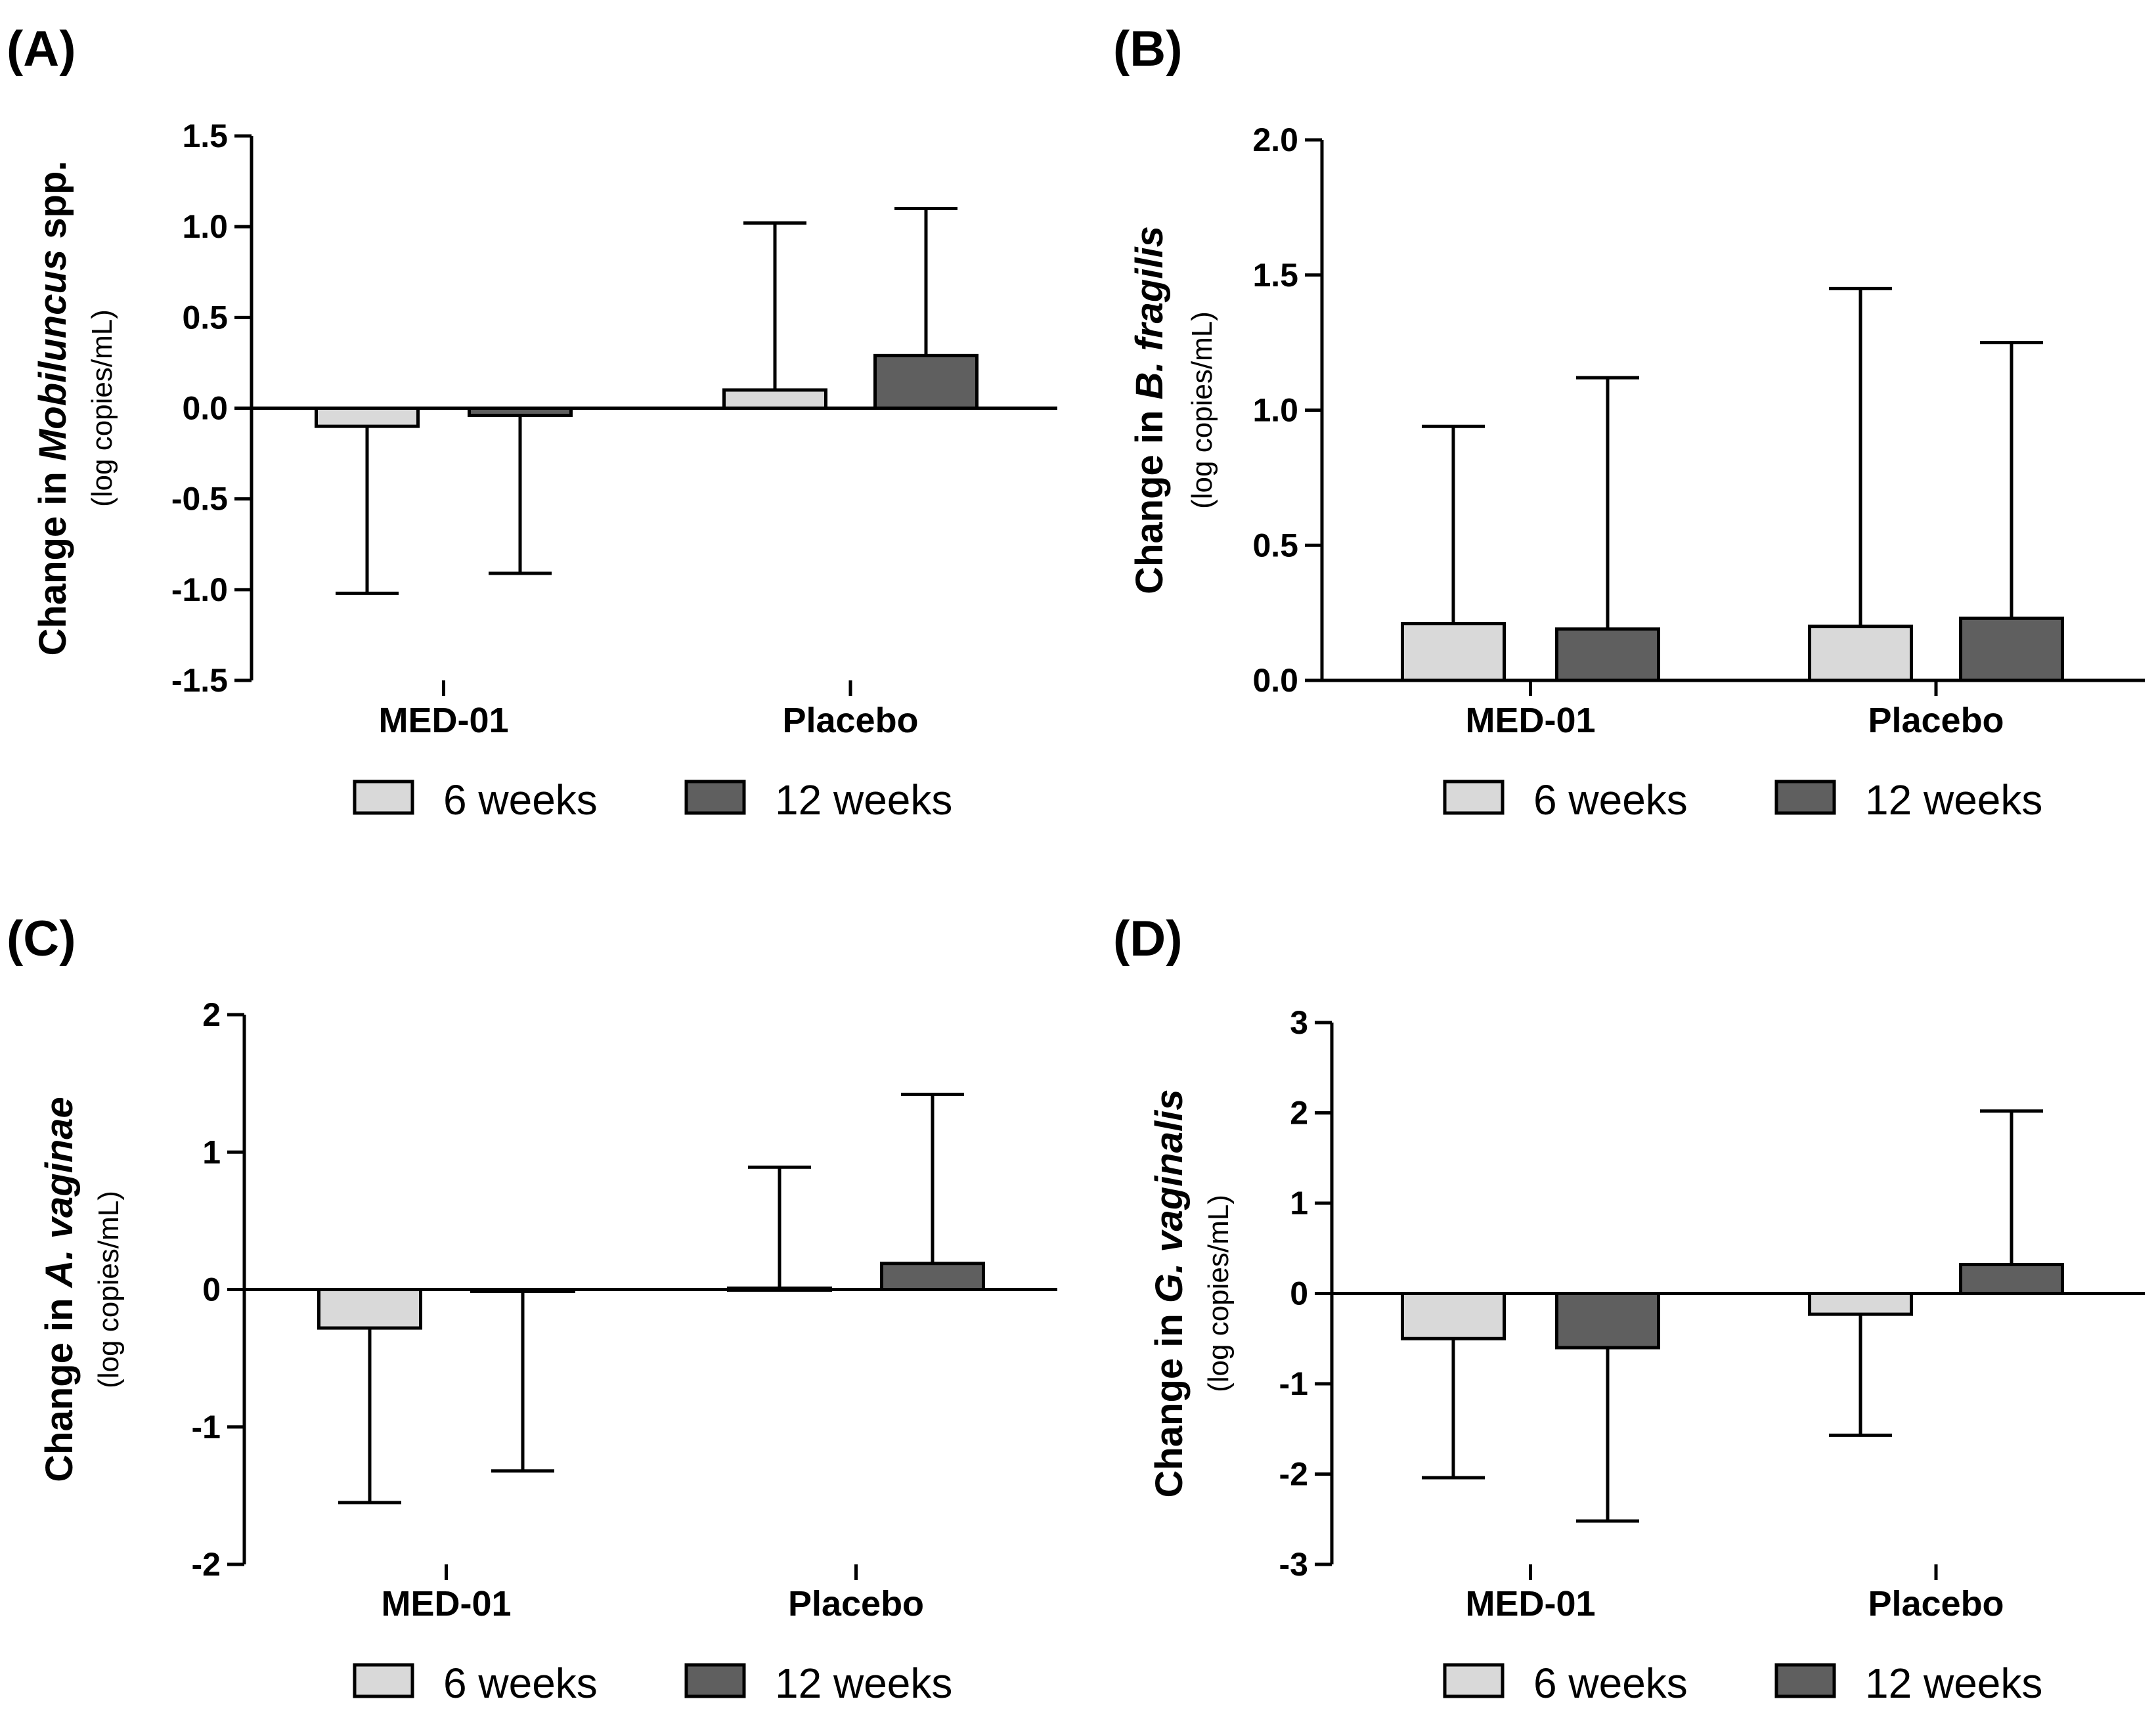 This screenshot has height=1722, width=2156. What do you see at coordinates (1293, 1564) in the screenshot?
I see `y-tick-label: -3` at bounding box center [1293, 1564].